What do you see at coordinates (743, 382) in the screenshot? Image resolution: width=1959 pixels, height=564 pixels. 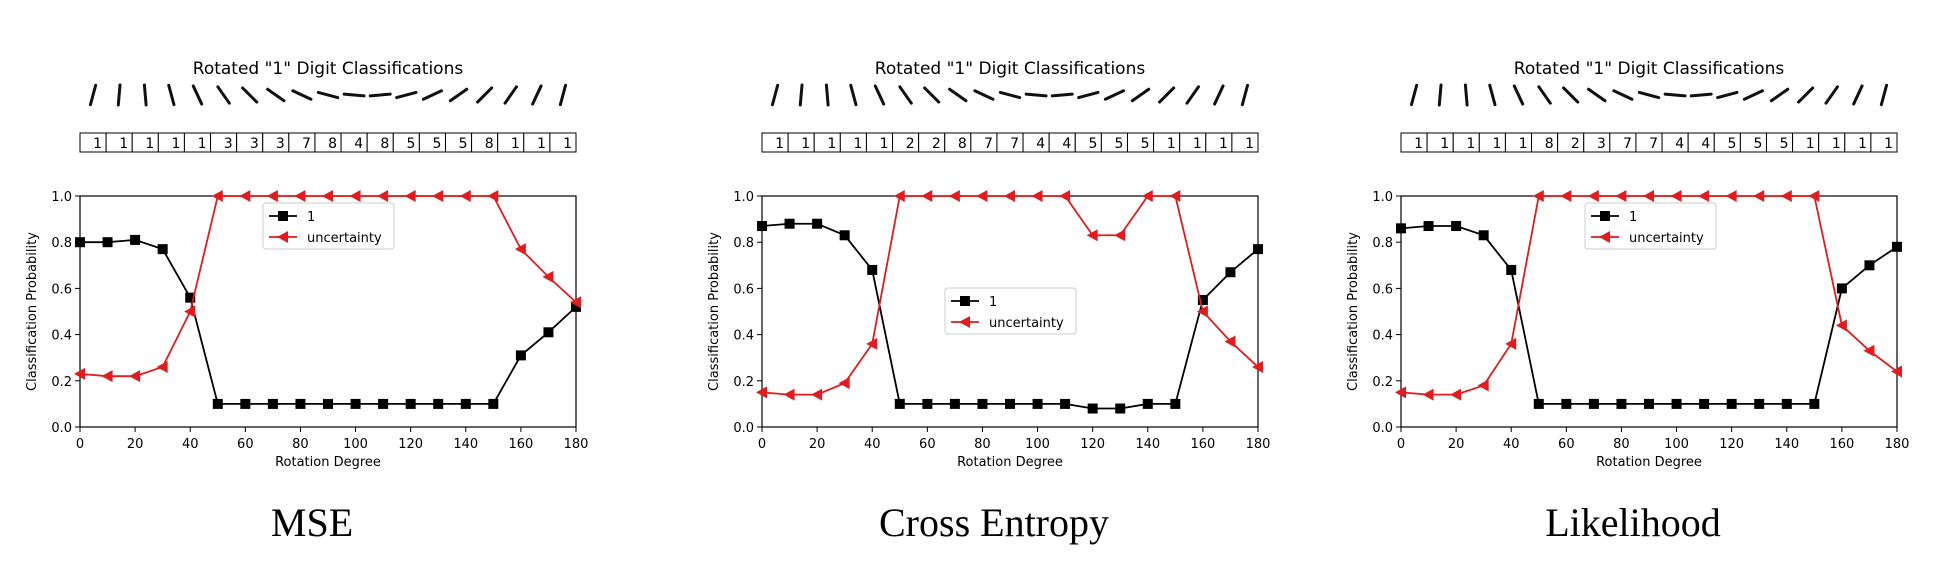 I see `y-tick-label: 0.2` at bounding box center [743, 382].